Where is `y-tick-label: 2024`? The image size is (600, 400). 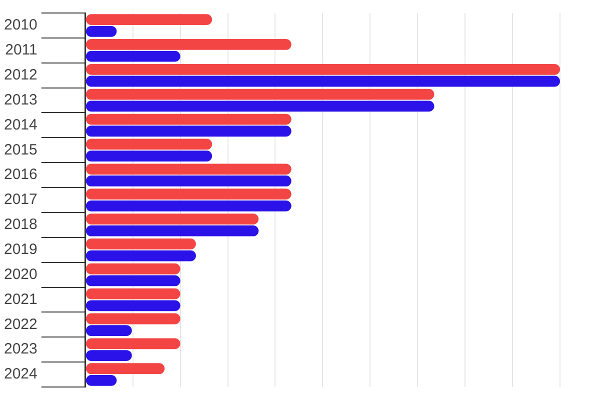 y-tick-label: 2024 is located at coordinates (21, 374).